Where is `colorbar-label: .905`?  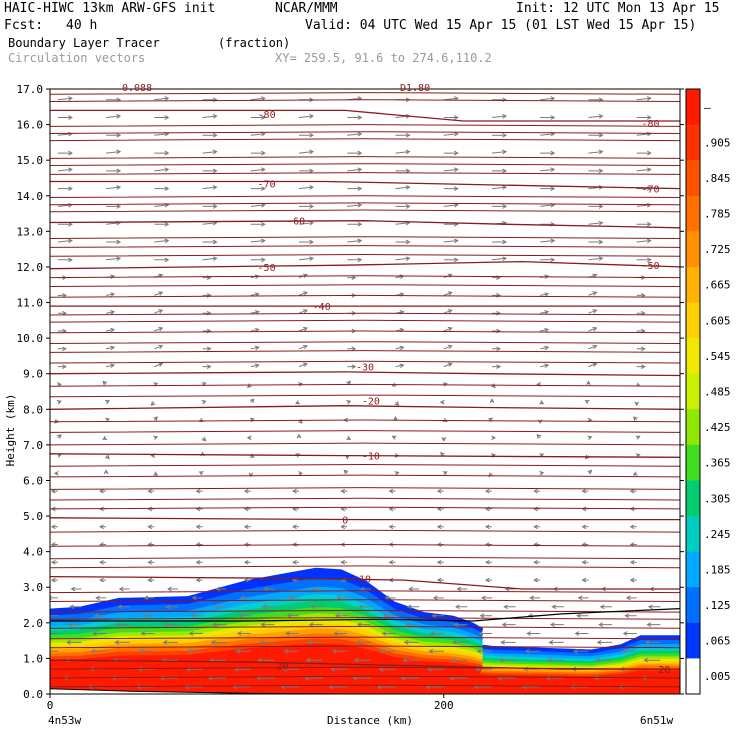 colorbar-label: .905 is located at coordinates (717, 142).